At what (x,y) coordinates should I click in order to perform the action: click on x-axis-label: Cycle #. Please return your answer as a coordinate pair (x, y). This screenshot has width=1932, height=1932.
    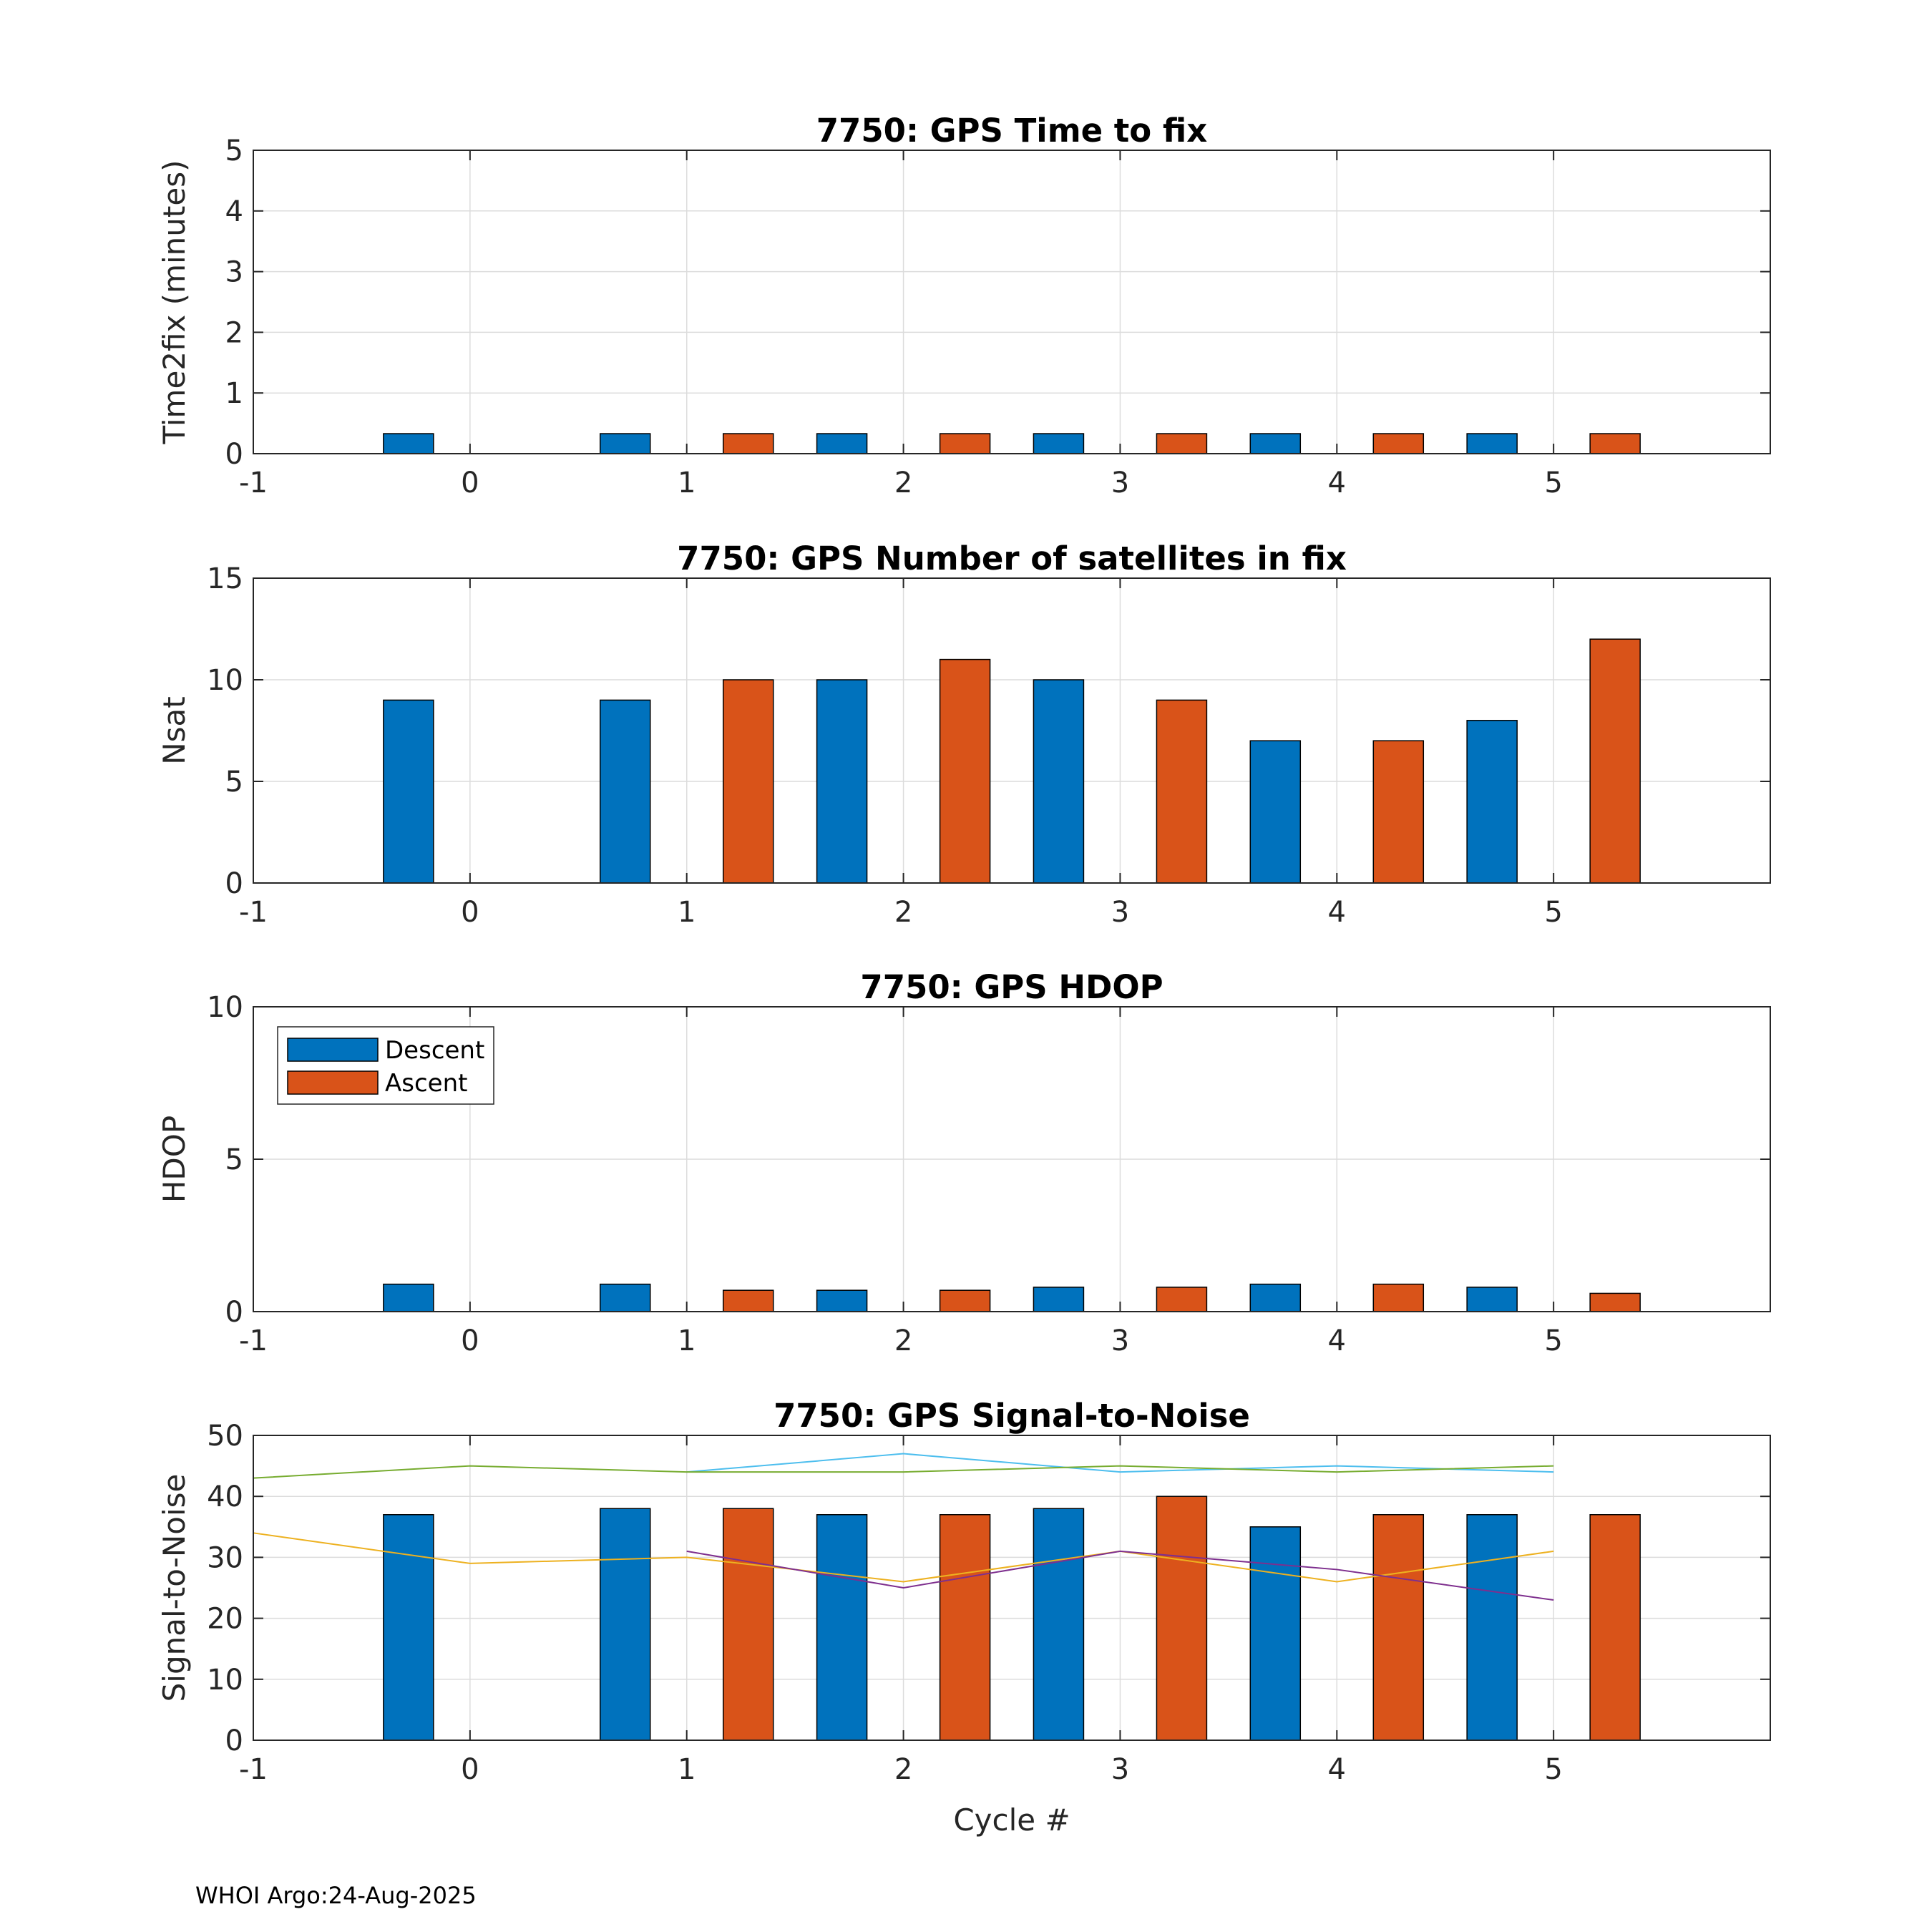
    Looking at the image, I should click on (1011, 1820).